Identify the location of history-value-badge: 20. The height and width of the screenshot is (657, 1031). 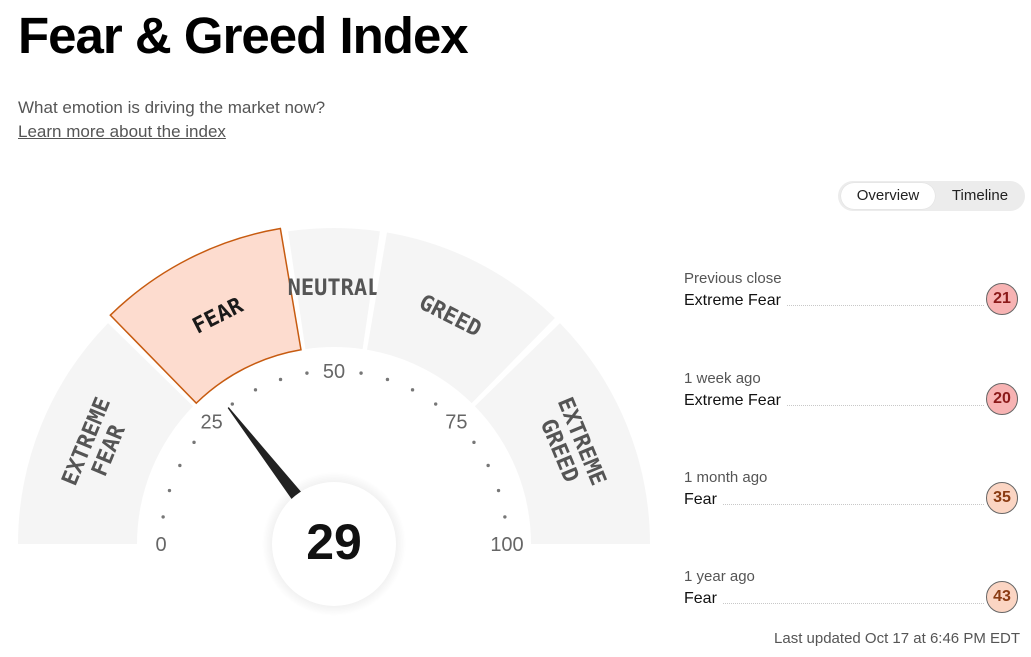
(1002, 399).